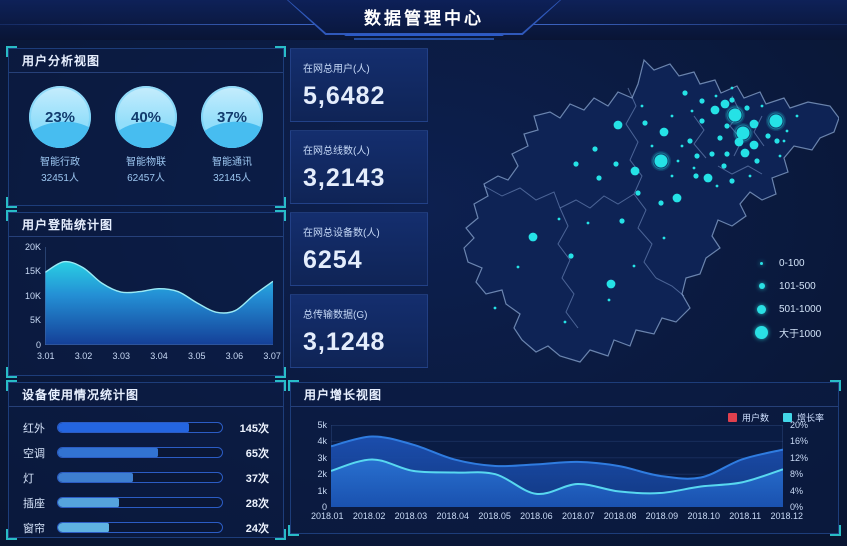 This screenshot has height=546, width=847. Describe the element at coordinates (662, 516) in the screenshot. I see `x-axis-label: 2018.09` at that location.